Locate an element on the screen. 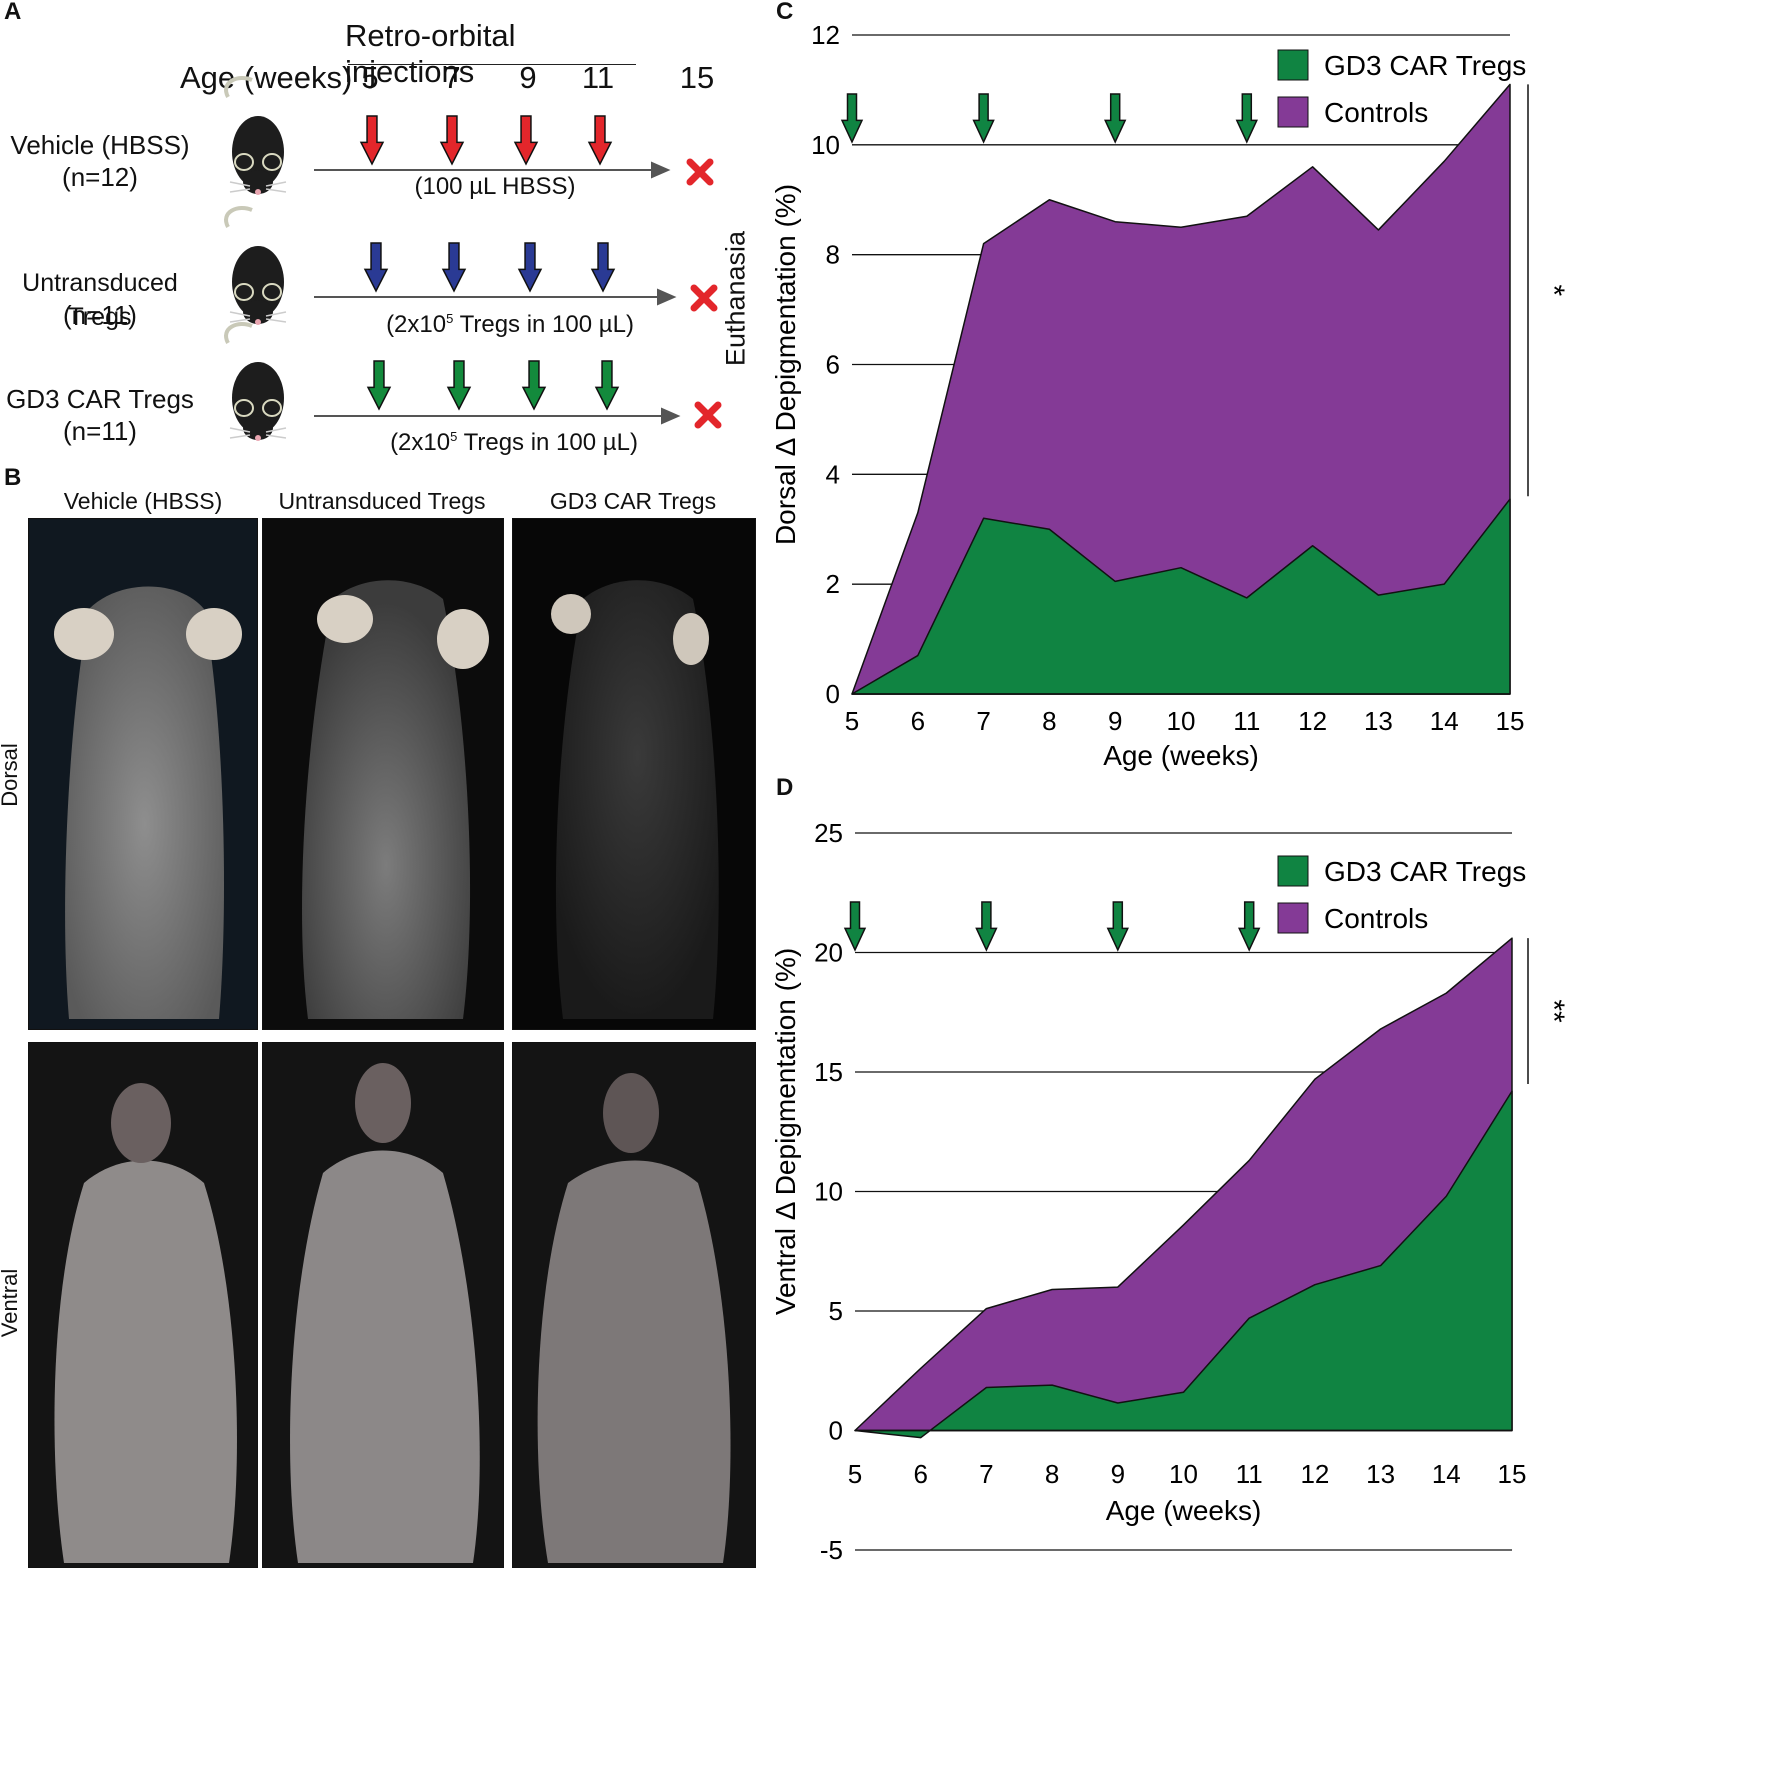 The width and height of the screenshot is (1772, 1792). injections-title: Retro-orbital injections is located at coordinates (430, 53).